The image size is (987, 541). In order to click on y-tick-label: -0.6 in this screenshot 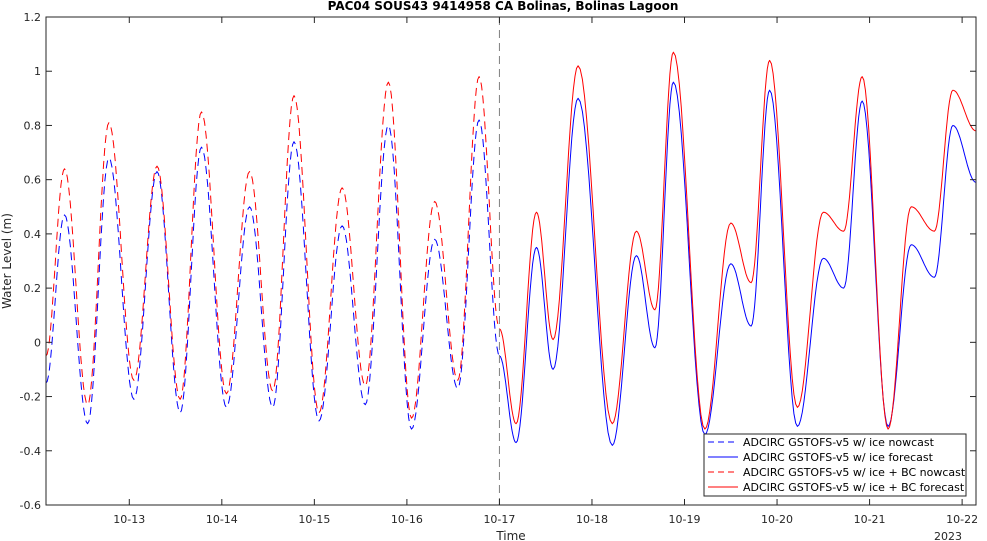, I will do `click(30, 505)`.